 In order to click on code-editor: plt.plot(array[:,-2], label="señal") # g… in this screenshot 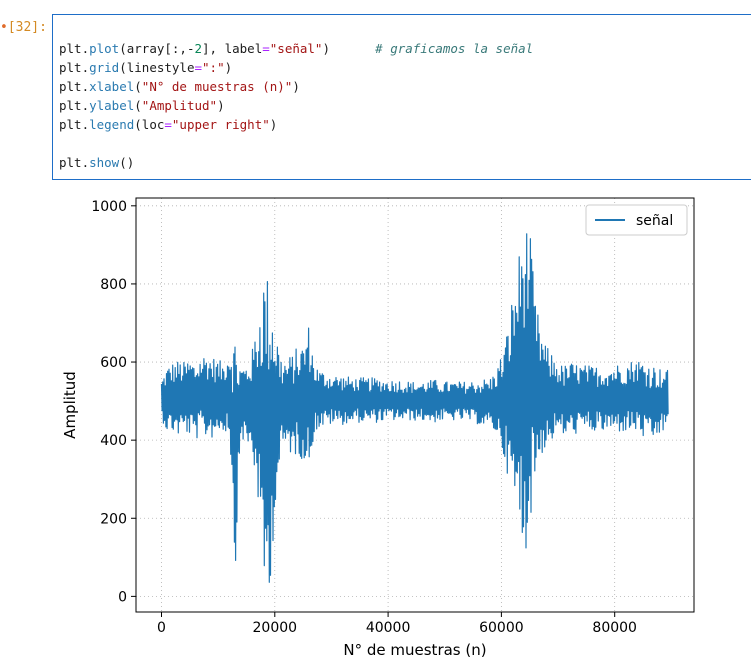, I will do `click(296, 105)`.